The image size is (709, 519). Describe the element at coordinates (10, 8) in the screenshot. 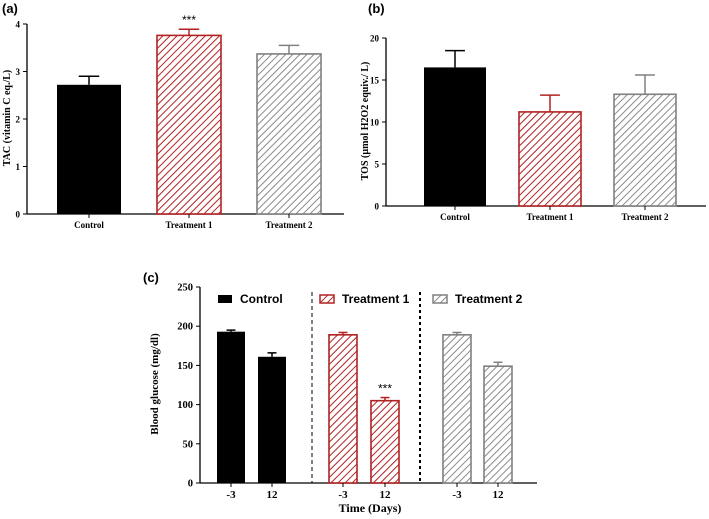

I see `panel-label-a: (a)` at that location.